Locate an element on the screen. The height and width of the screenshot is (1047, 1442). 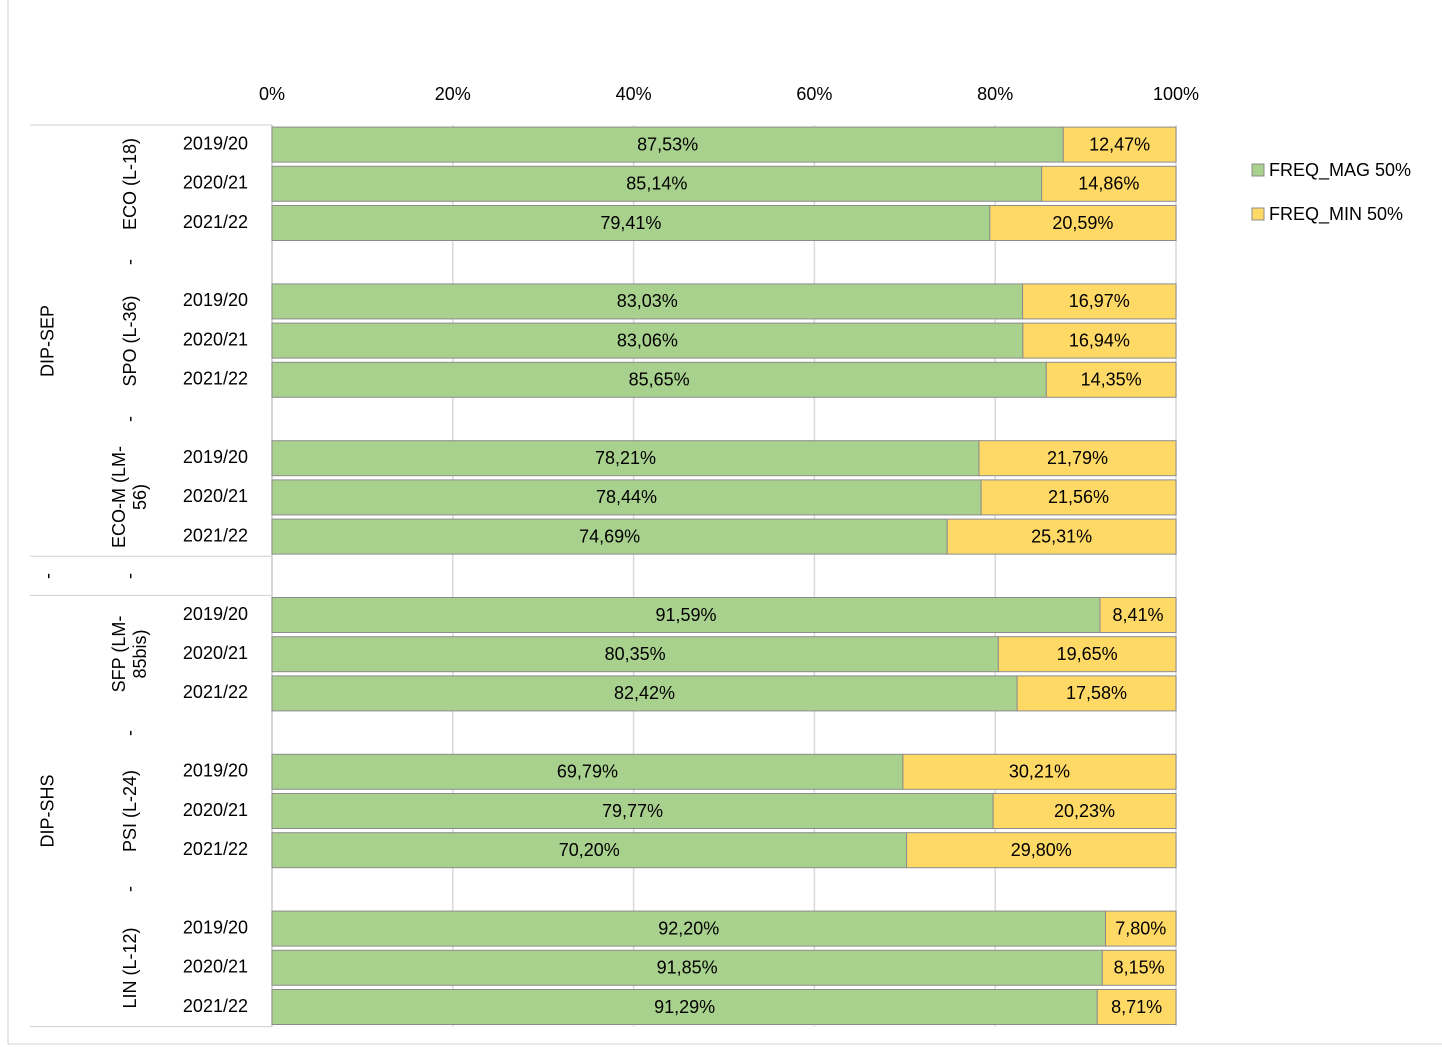
data-label: 87,53% is located at coordinates (667, 144).